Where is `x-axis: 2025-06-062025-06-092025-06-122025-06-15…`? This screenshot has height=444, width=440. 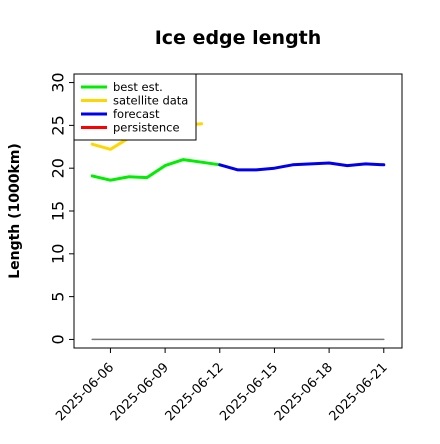 x-axis: 2025-06-062025-06-092025-06-122025-06-15… is located at coordinates (222, 386).